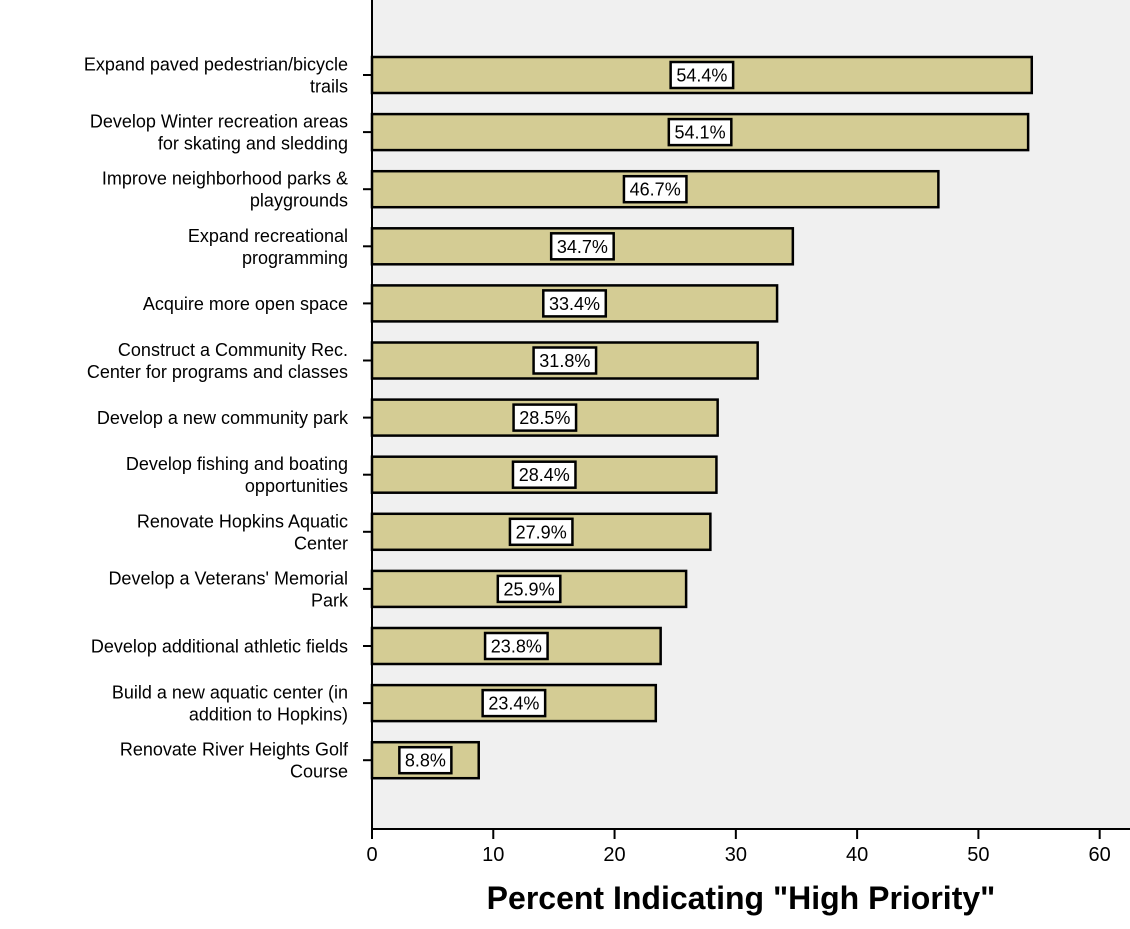 The width and height of the screenshot is (1130, 929). I want to click on x-tick-label: 50, so click(978, 855).